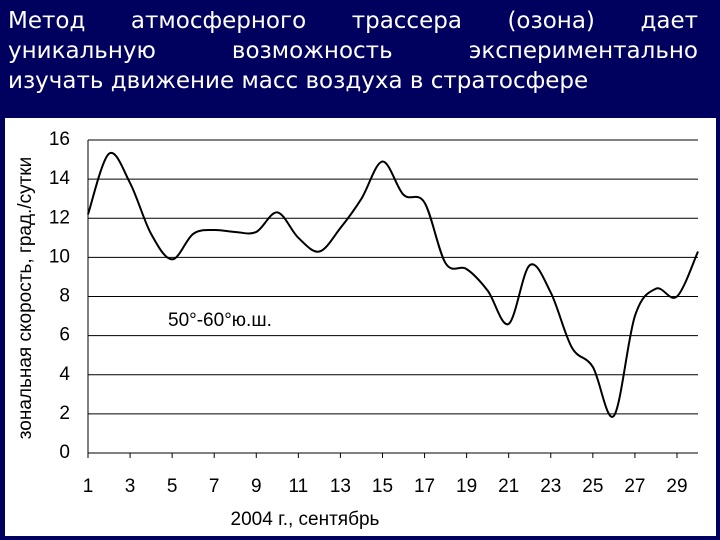 This screenshot has width=720, height=540. I want to click on y-tick-label: 2, so click(64, 413).